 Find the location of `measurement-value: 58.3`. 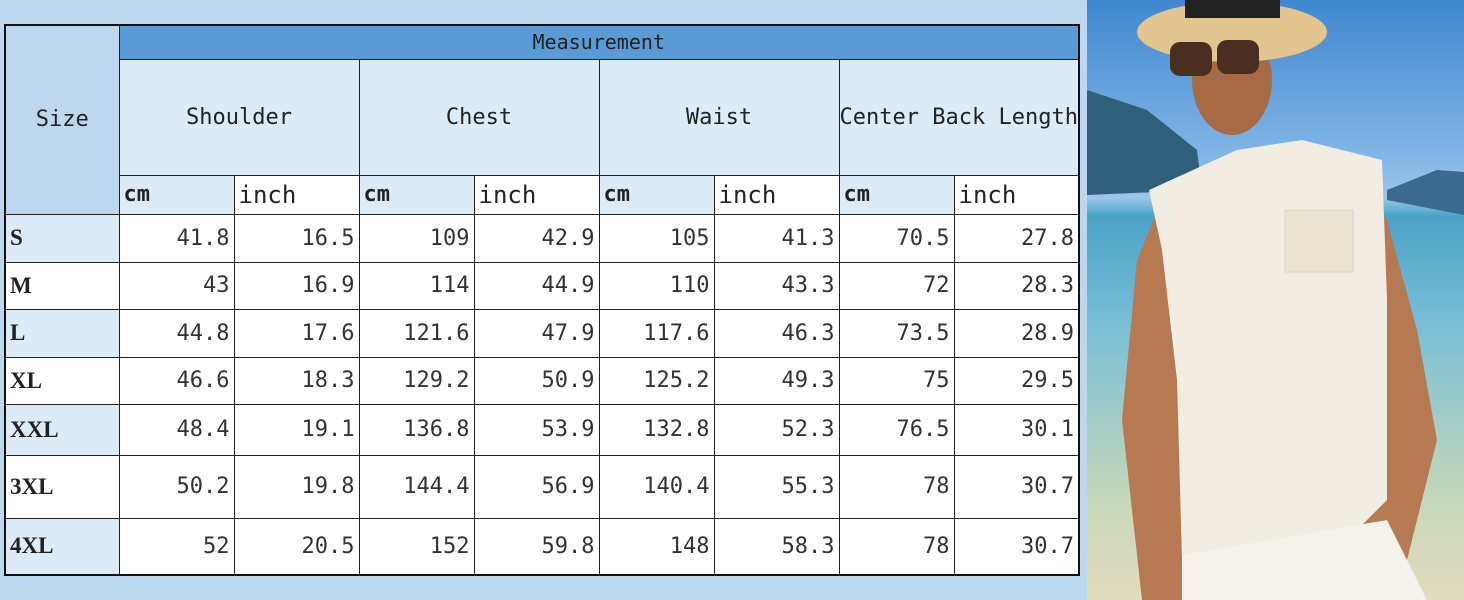

measurement-value: 58.3 is located at coordinates (776, 546).